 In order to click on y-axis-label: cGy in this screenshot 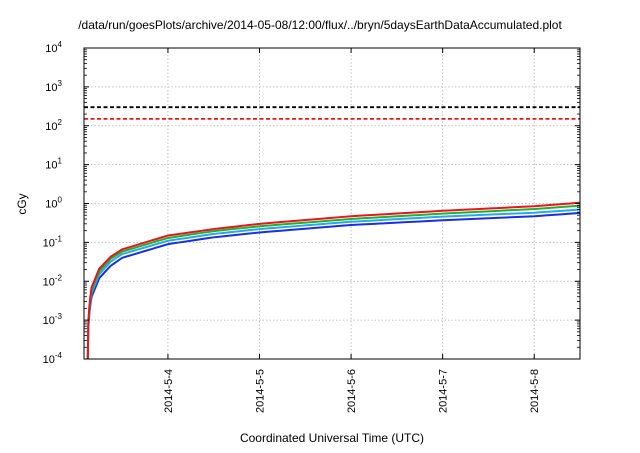, I will do `click(22, 203)`.